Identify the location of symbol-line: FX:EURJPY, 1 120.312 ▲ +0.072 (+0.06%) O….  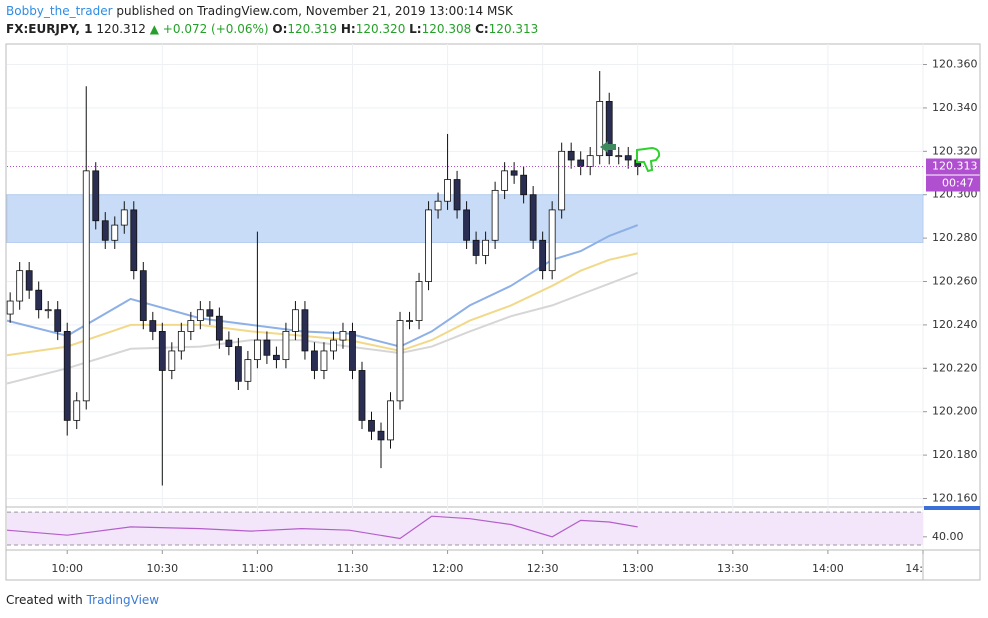
(272, 29).